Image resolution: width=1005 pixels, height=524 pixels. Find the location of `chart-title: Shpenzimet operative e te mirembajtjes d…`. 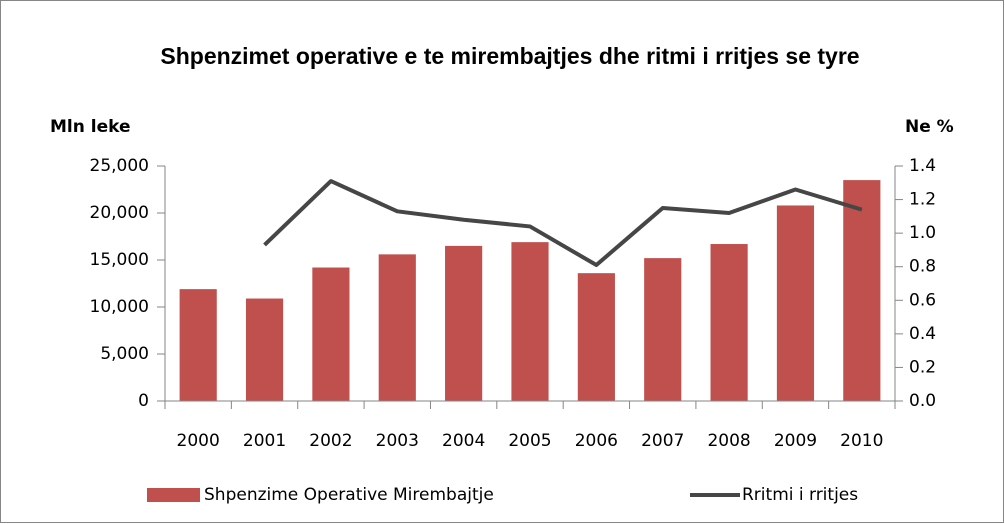

chart-title: Shpenzimet operative e te mirembajtjes d… is located at coordinates (510, 56).